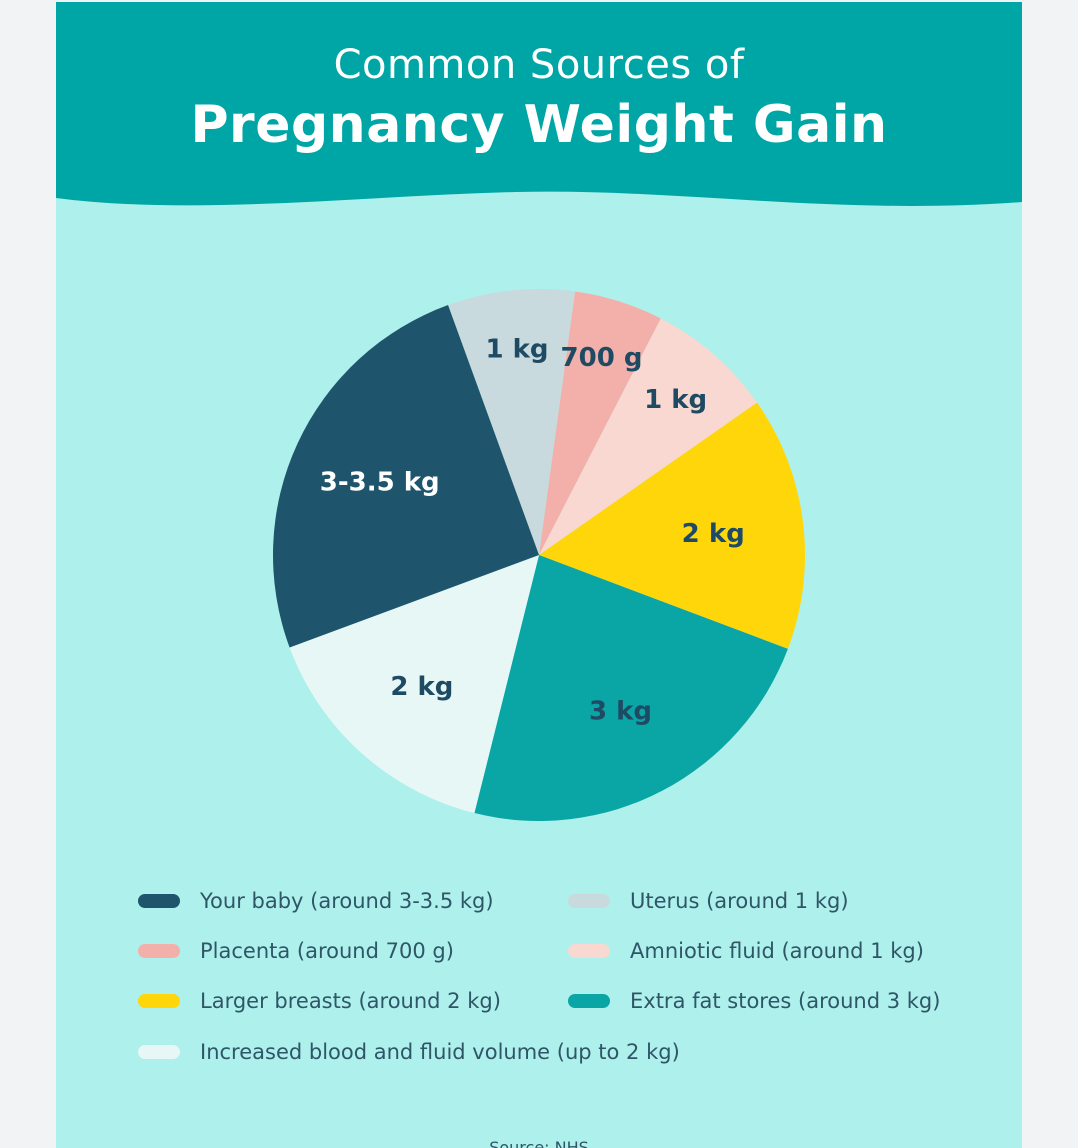 This screenshot has height=1148, width=1078. I want to click on chart-title-line2: Pregnancy Weight Gain, so click(539, 125).